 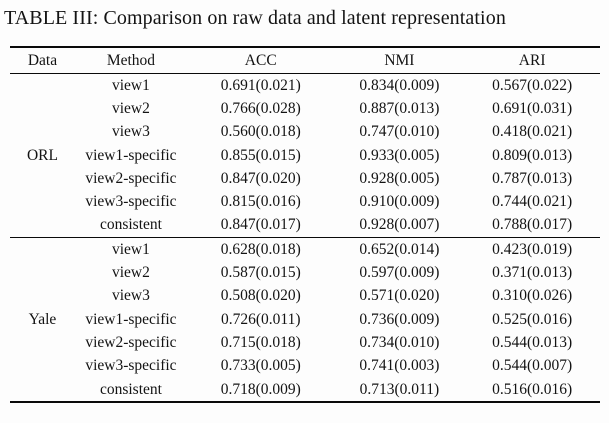 I want to click on ari-cell: 0.525(0.016), so click(x=532, y=319).